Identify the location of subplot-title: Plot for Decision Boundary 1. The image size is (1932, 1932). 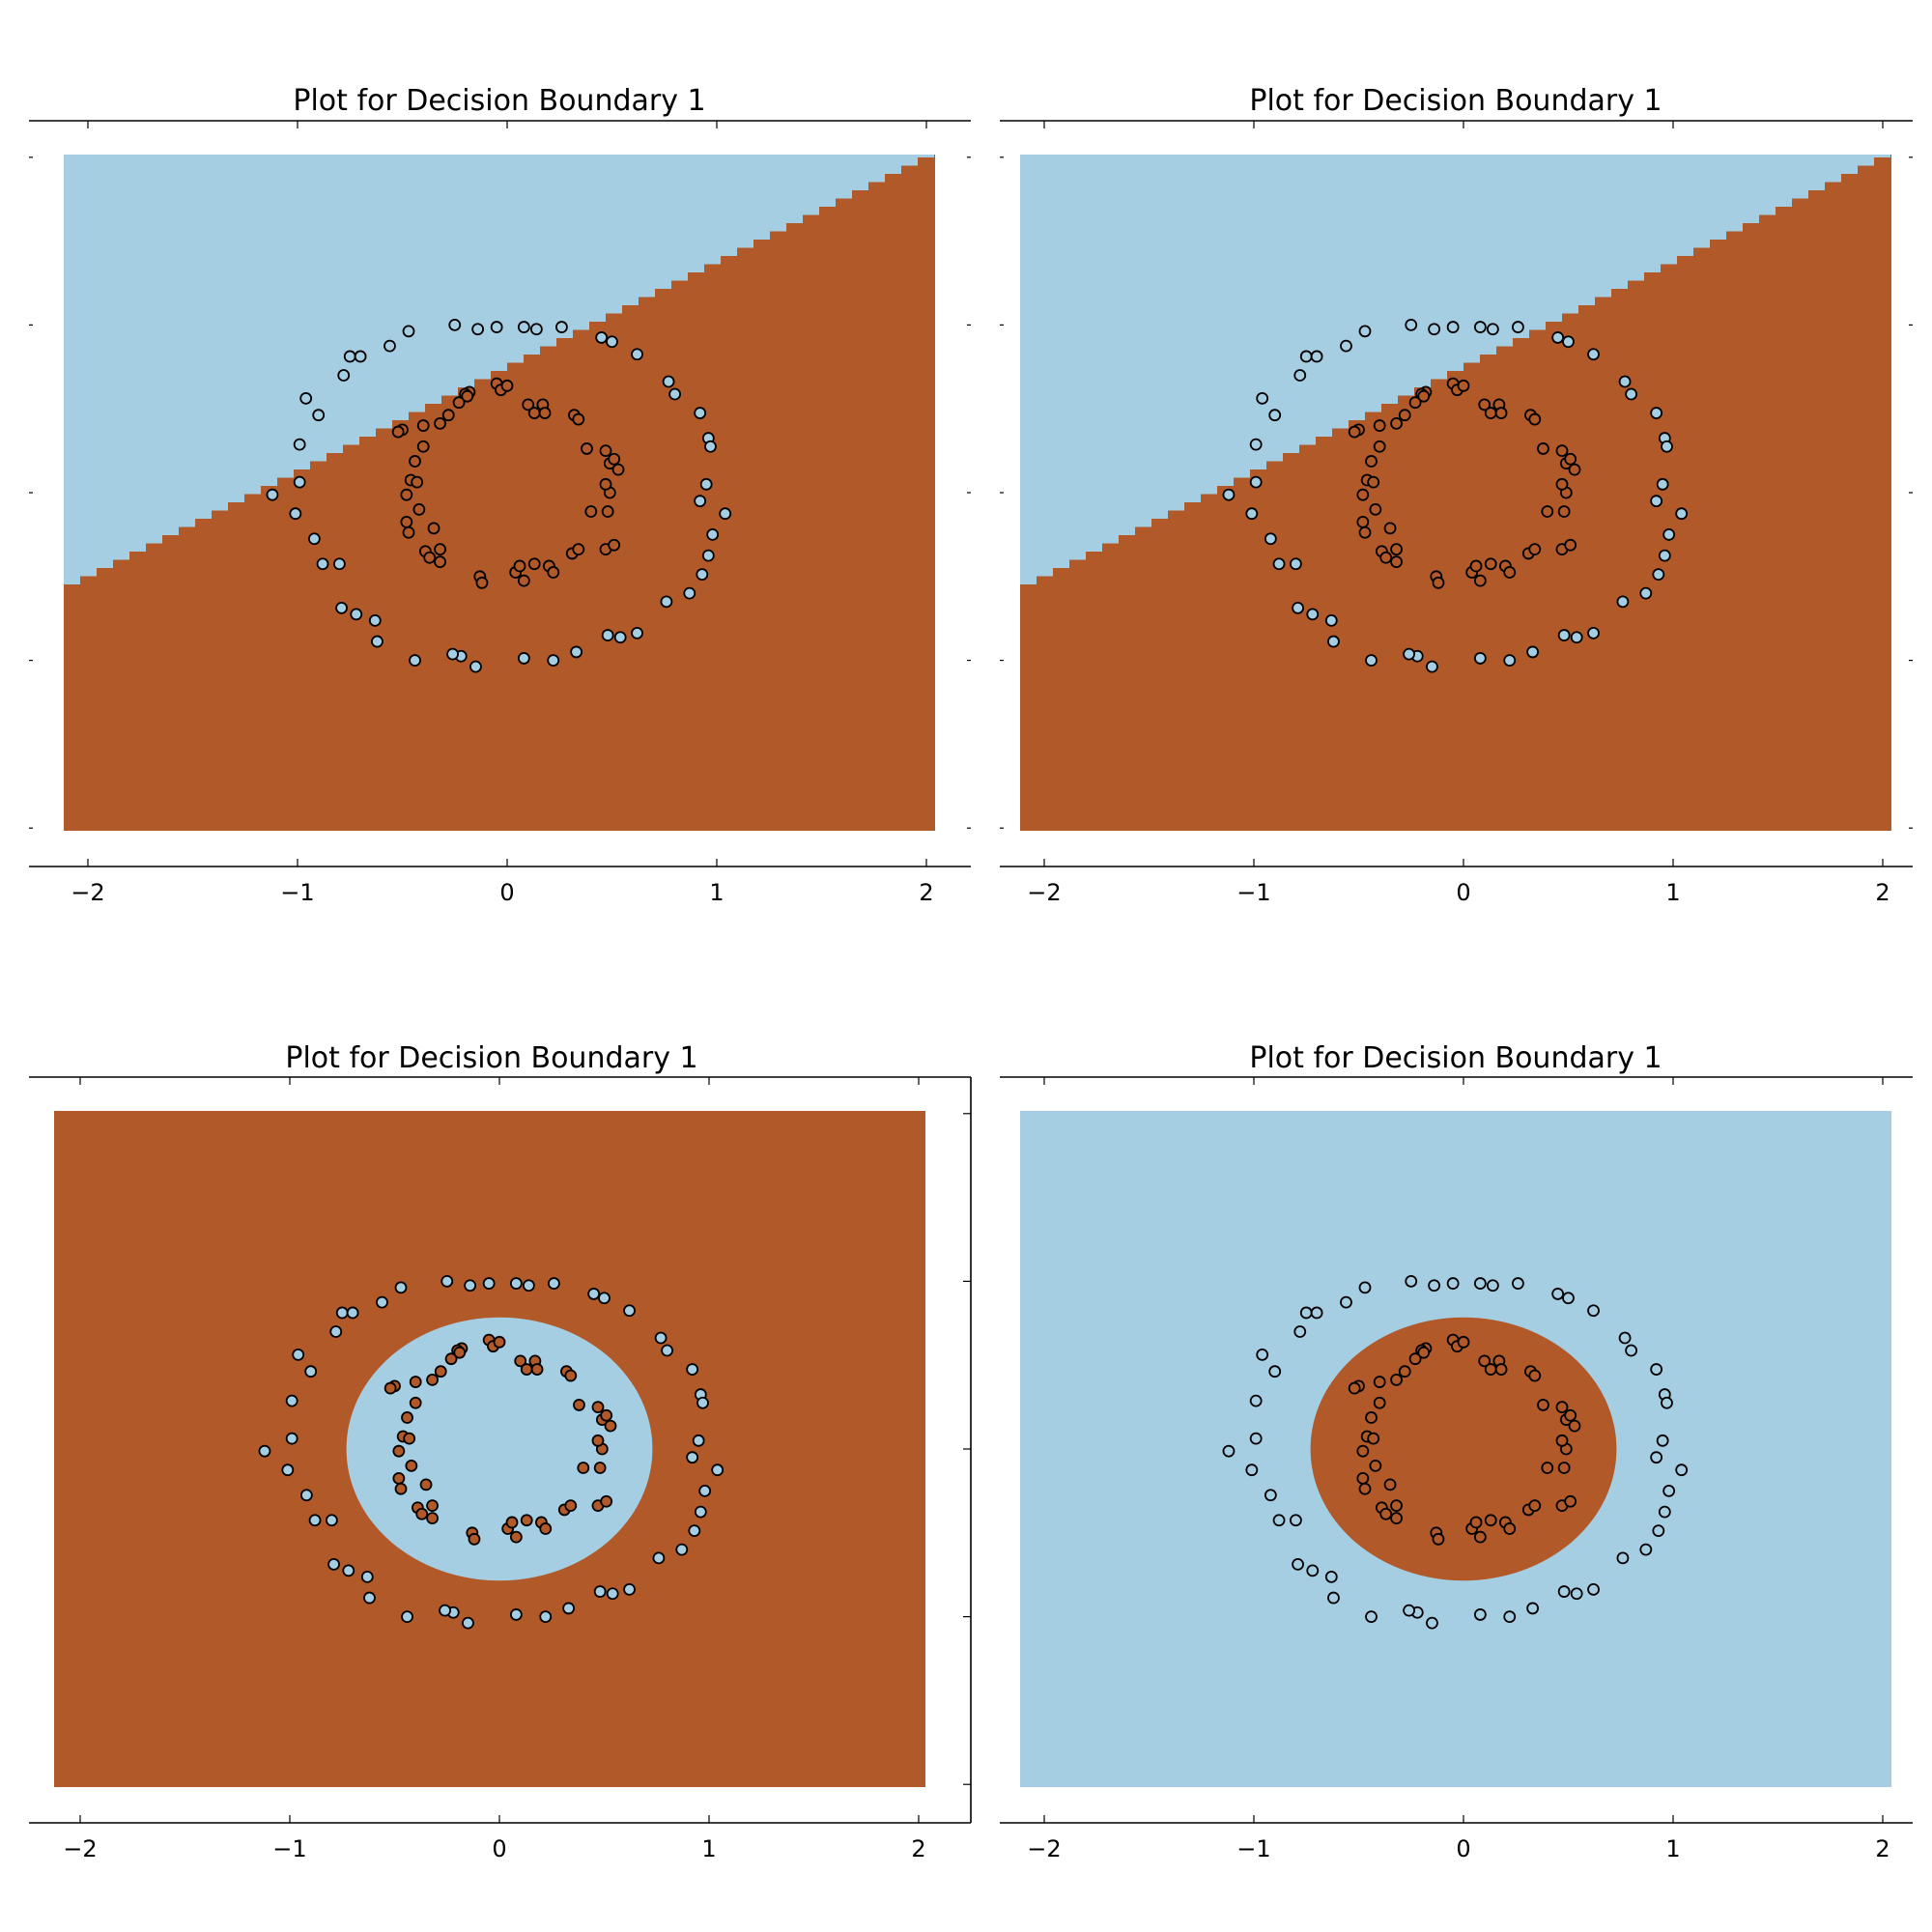
(1455, 1058).